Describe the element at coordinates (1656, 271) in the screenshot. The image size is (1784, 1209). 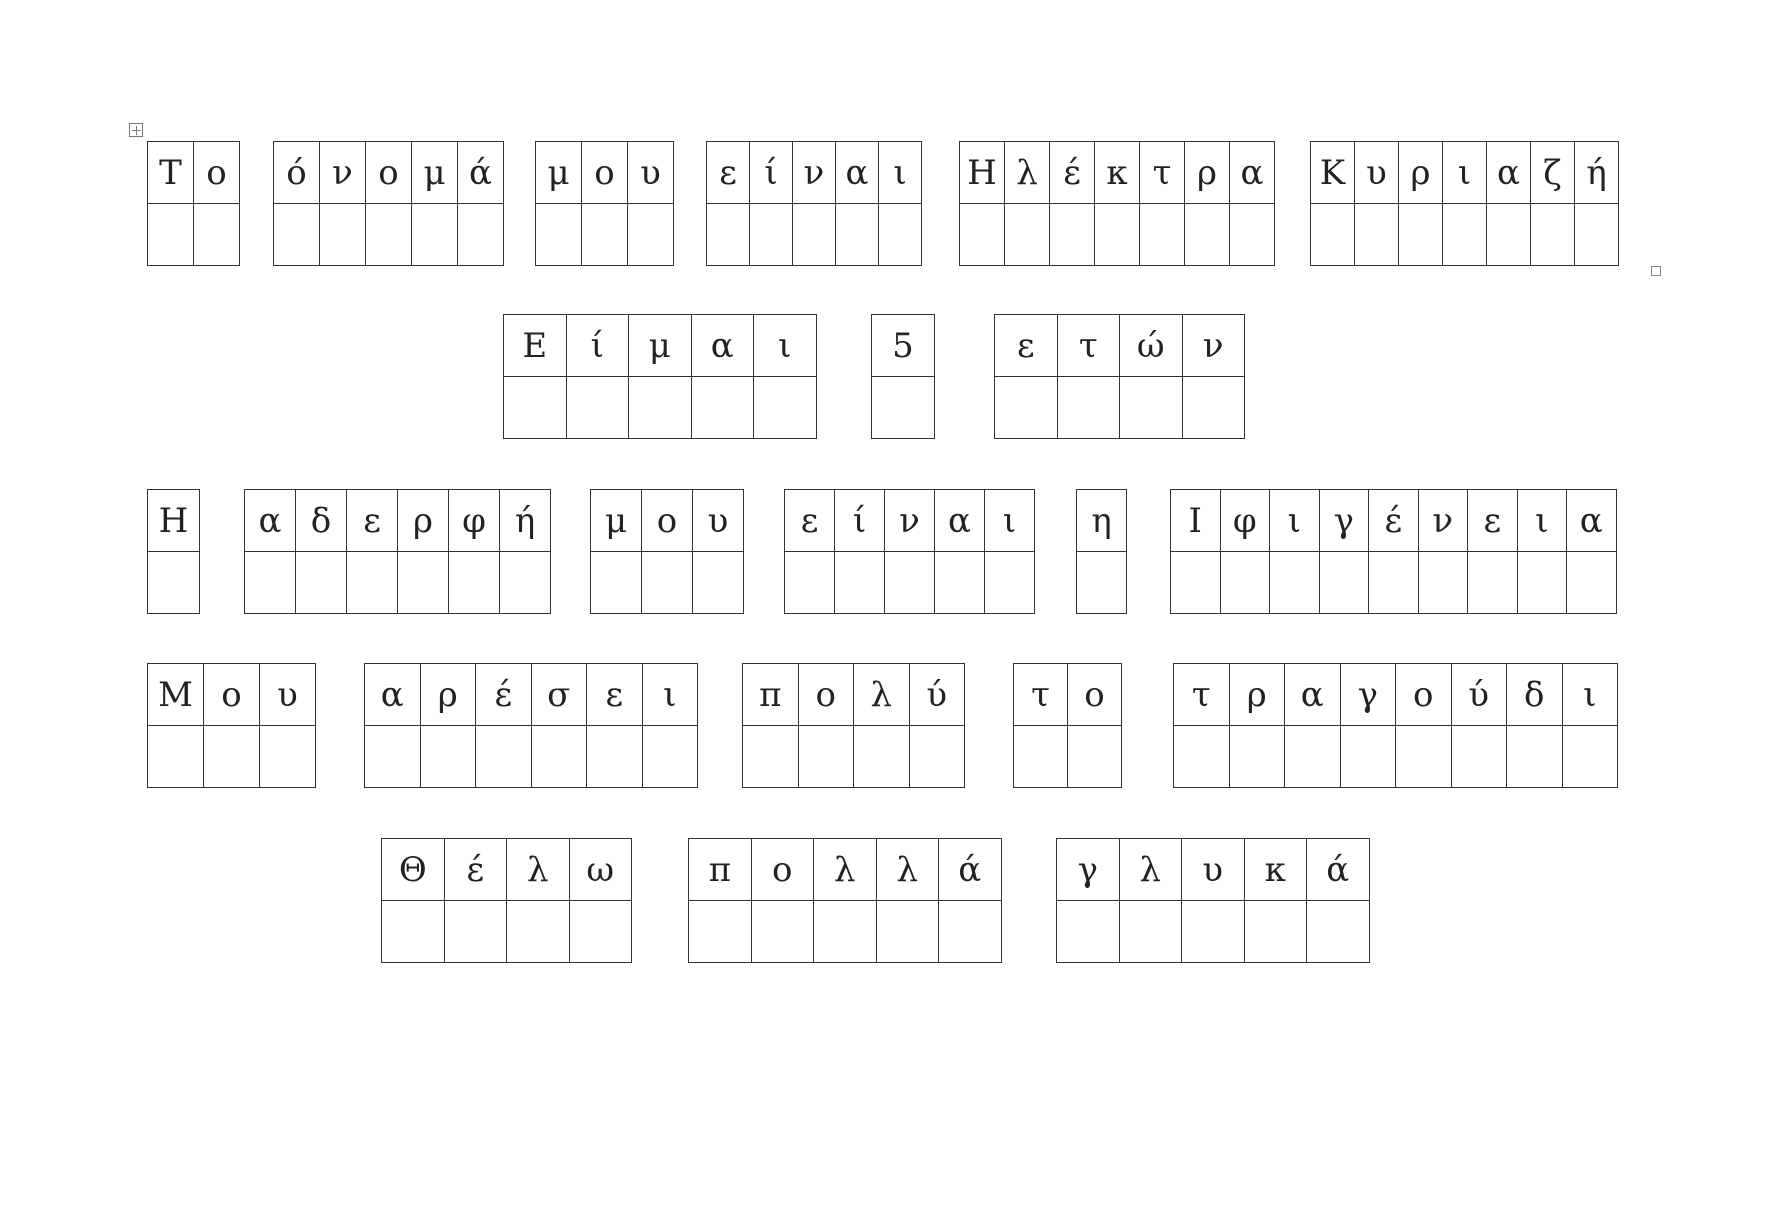
I see `table-resize-handle-icon` at that location.